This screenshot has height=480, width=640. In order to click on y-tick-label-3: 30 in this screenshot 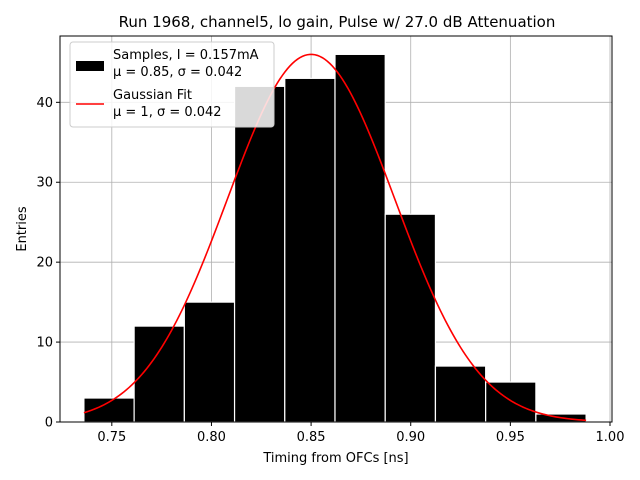, I will do `click(44, 183)`.